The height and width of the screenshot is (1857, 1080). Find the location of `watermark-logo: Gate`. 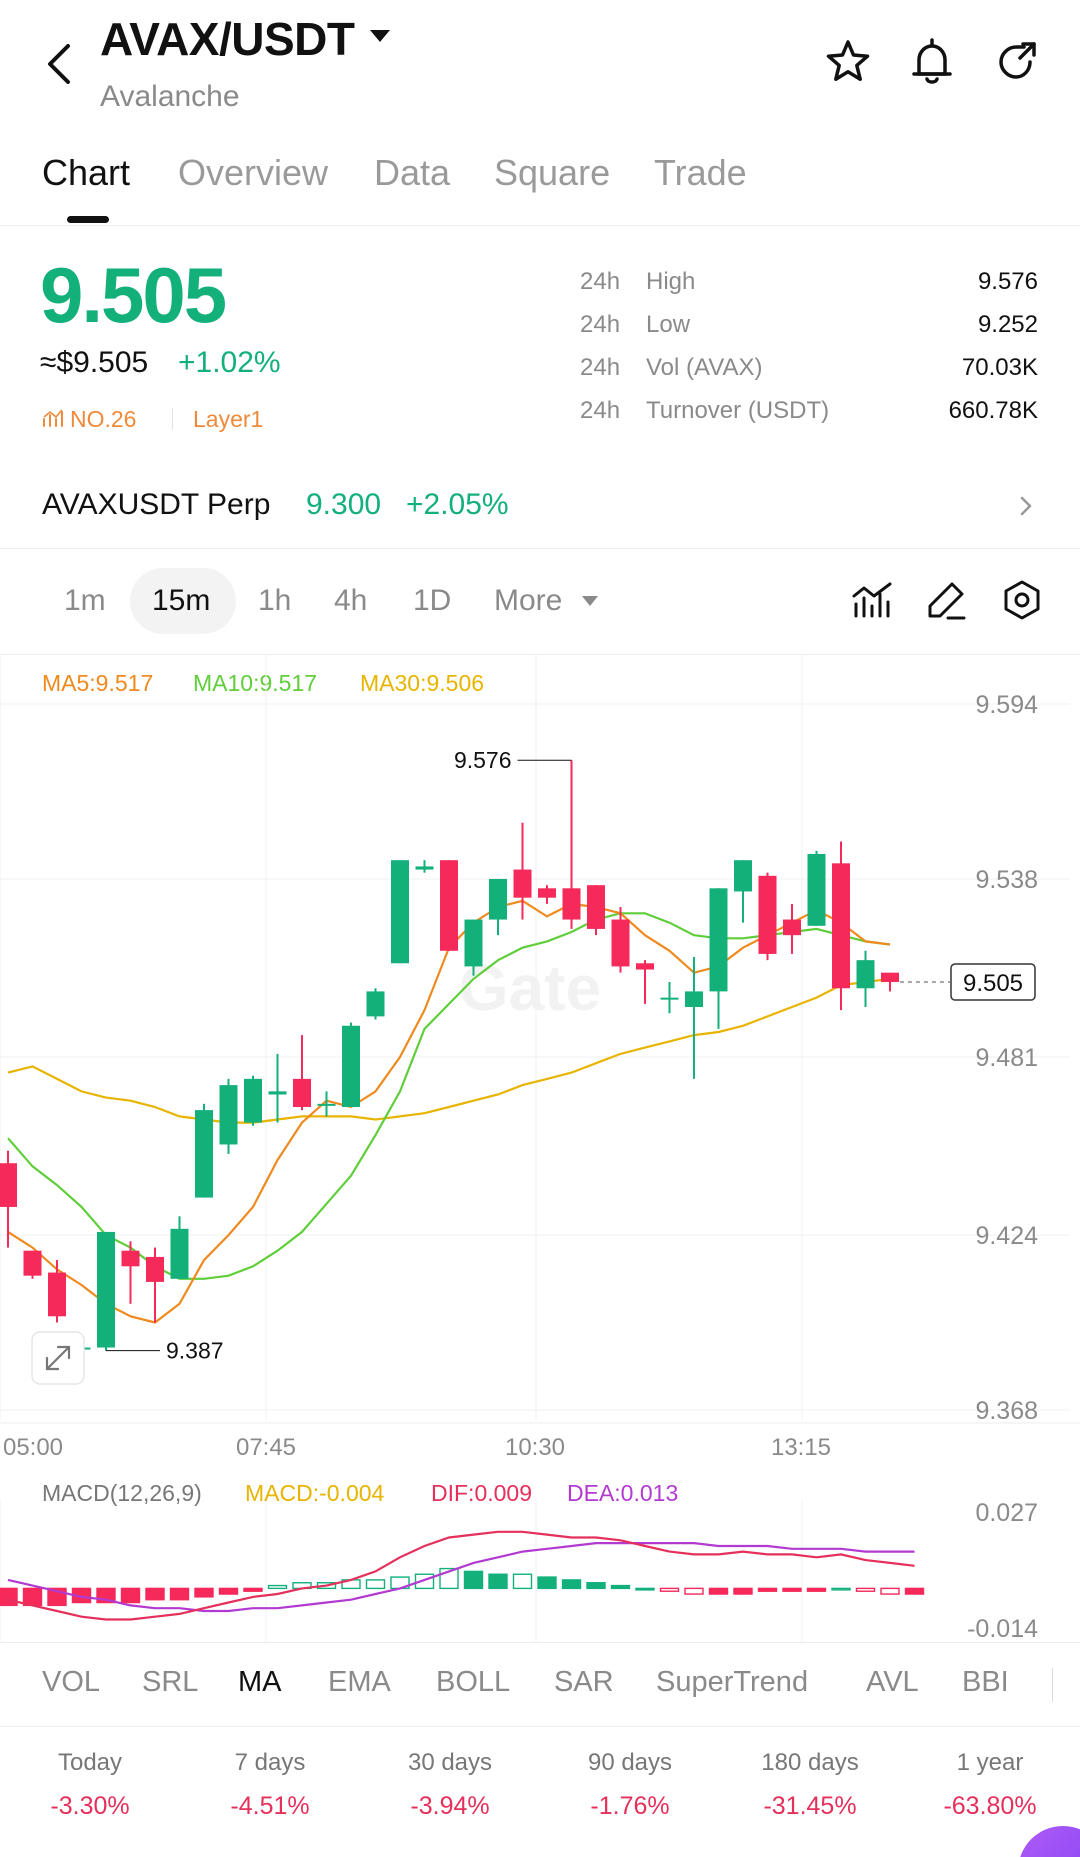

watermark-logo: Gate is located at coordinates (530, 988).